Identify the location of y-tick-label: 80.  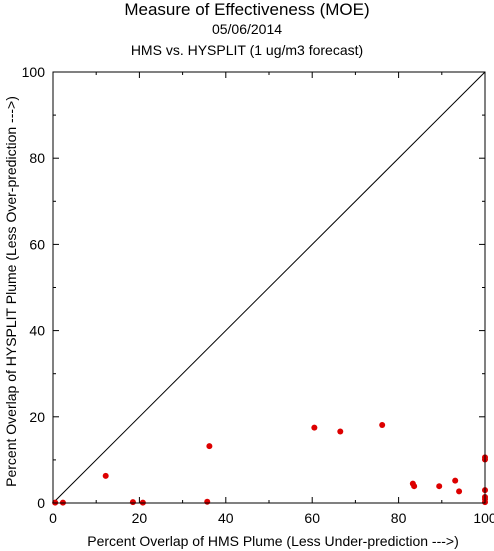
(37, 158).